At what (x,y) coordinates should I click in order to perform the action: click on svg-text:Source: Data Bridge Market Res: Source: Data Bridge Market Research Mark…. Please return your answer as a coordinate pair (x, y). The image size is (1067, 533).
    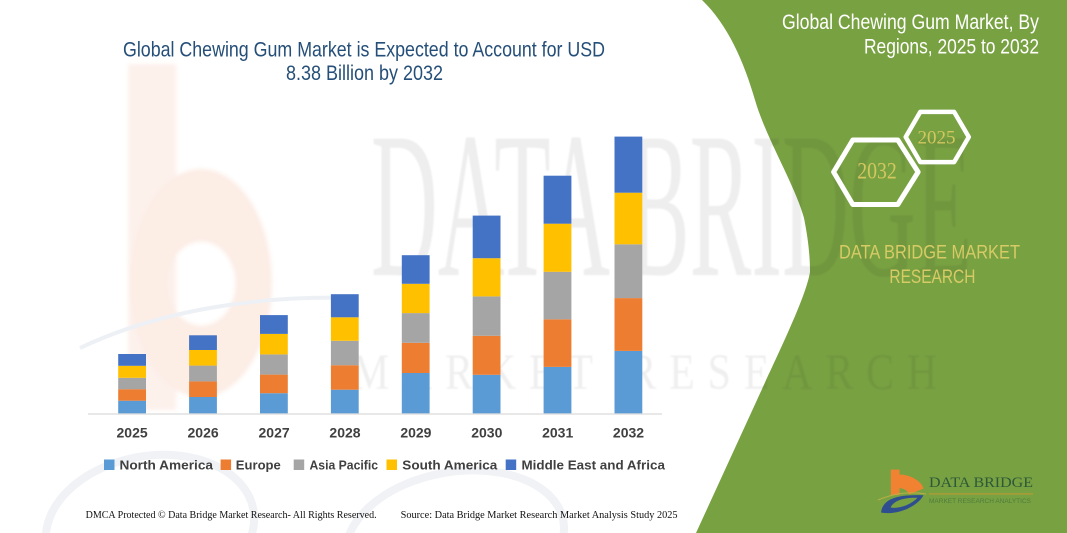
    Looking at the image, I should click on (539, 515).